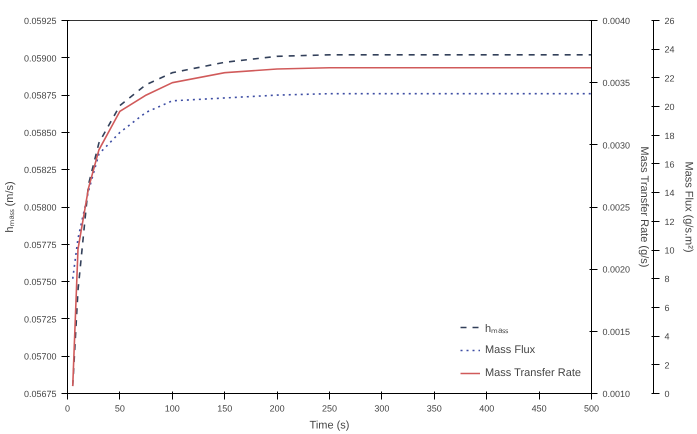  I want to click on y3-tick-label: 16, so click(669, 164).